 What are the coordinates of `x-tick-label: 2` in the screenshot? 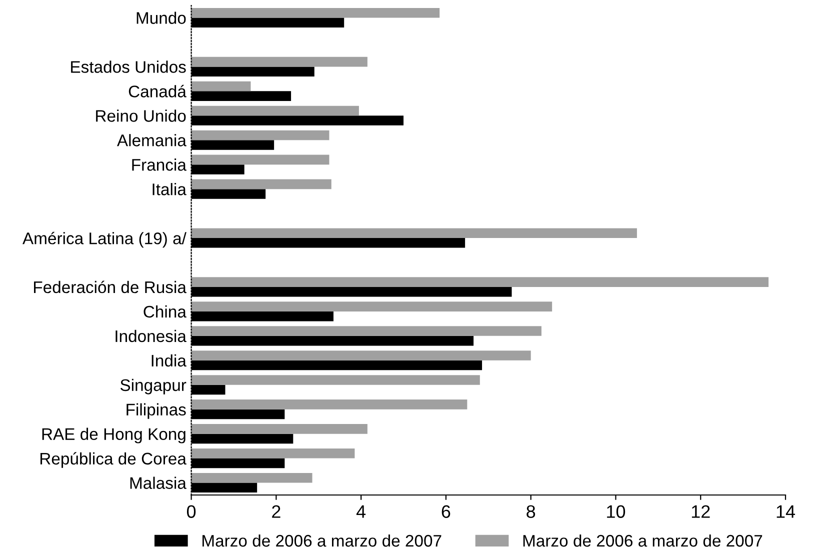 It's located at (276, 511).